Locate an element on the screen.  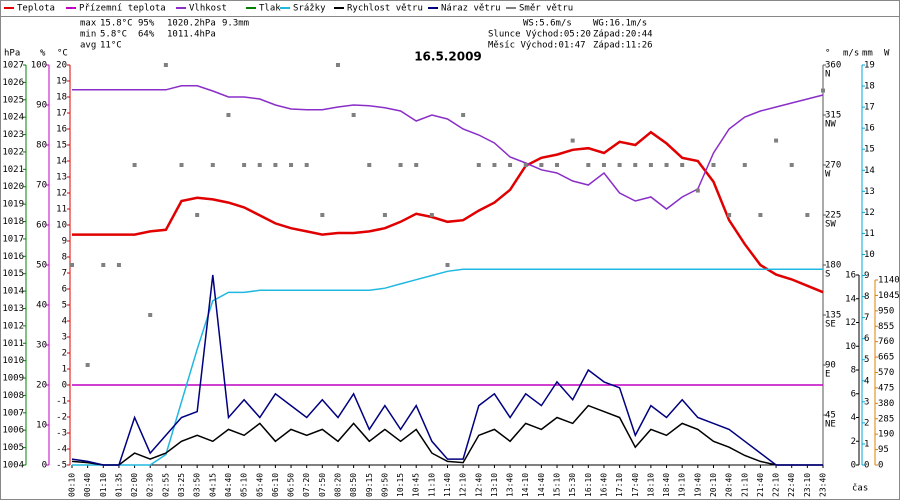
x-tick-label: 11:40 is located at coordinates (447, 485).